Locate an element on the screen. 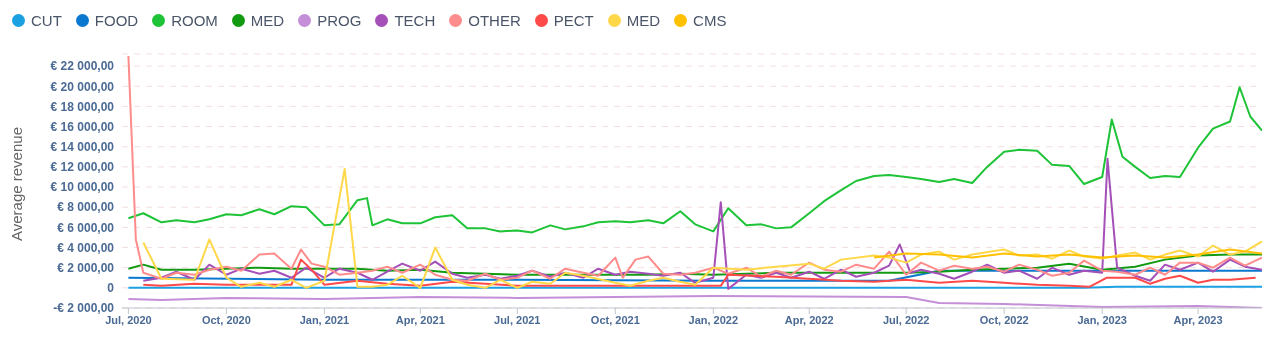 This screenshot has height=344, width=1282. x-tick-label: Oct, 2021 is located at coordinates (615, 319).